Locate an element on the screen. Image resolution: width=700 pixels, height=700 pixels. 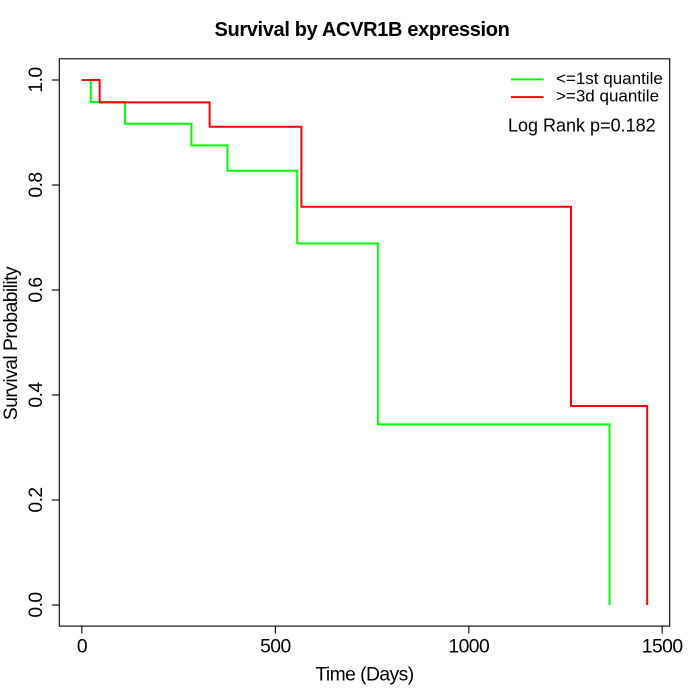
svg-text: 0.4 is located at coordinates (36, 395).